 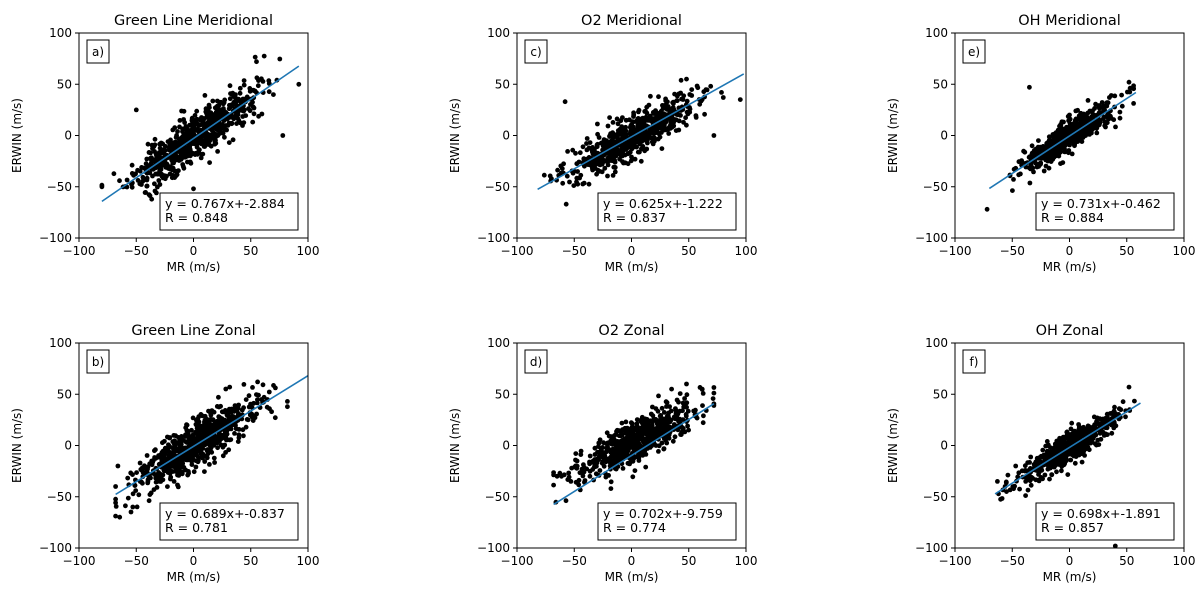 I want to click on x-tick-label: 50, so click(x=688, y=251).